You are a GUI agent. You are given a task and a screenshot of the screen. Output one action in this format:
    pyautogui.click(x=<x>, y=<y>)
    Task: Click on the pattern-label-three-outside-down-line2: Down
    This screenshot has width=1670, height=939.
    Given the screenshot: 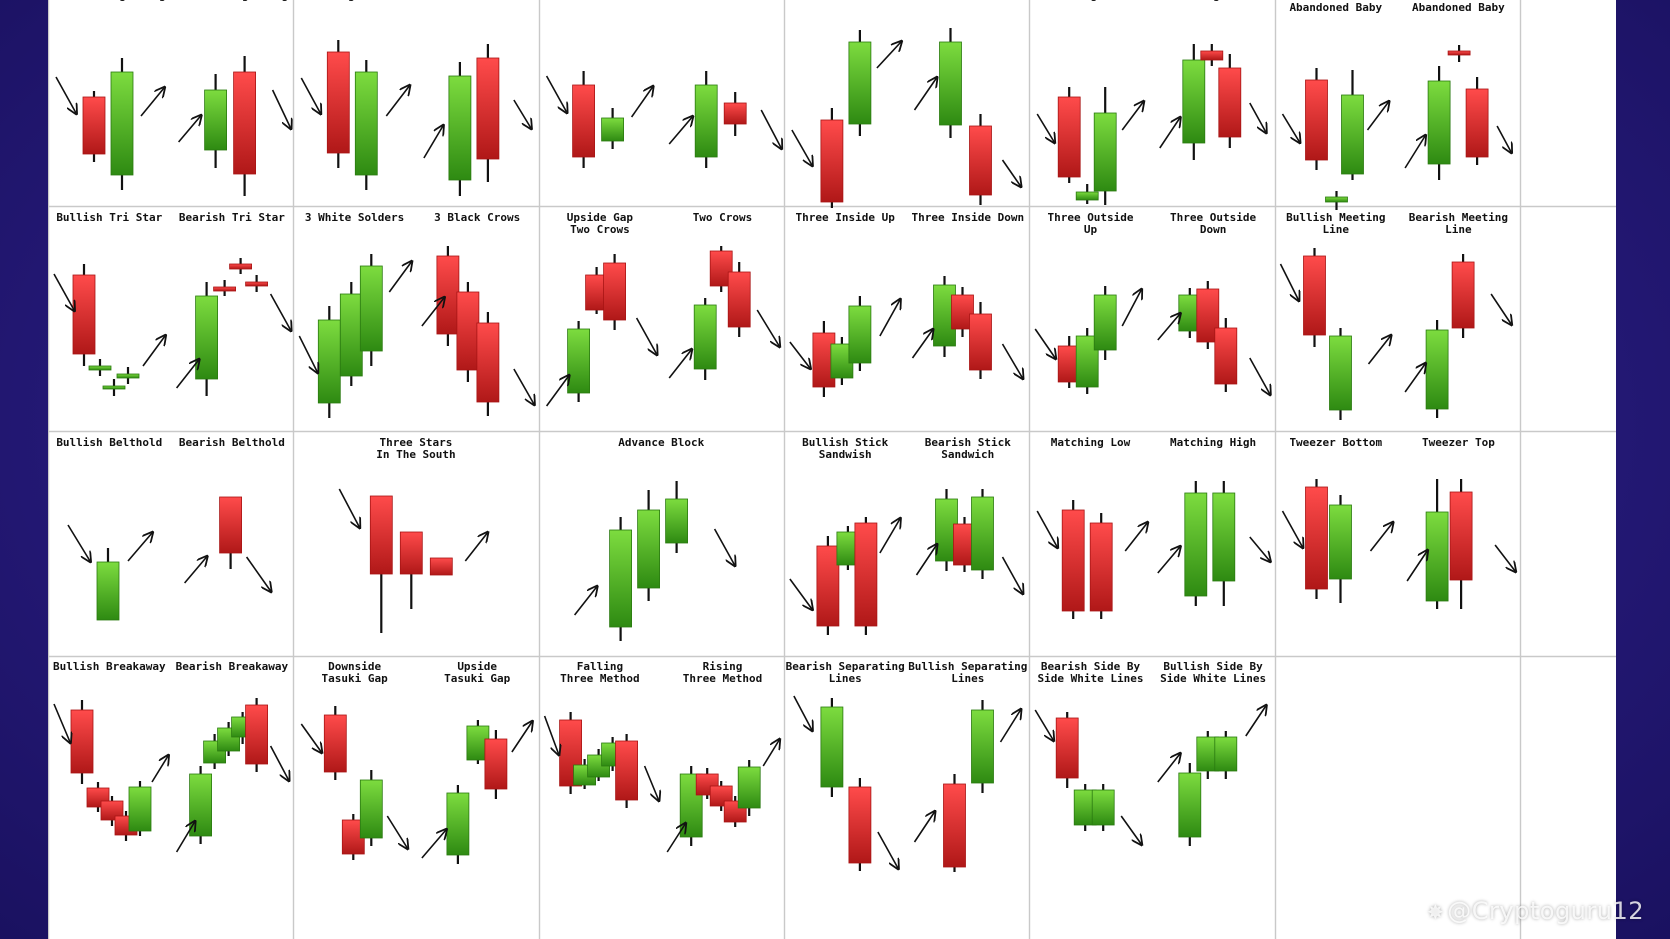 What is the action you would take?
    pyautogui.click(x=1213, y=229)
    